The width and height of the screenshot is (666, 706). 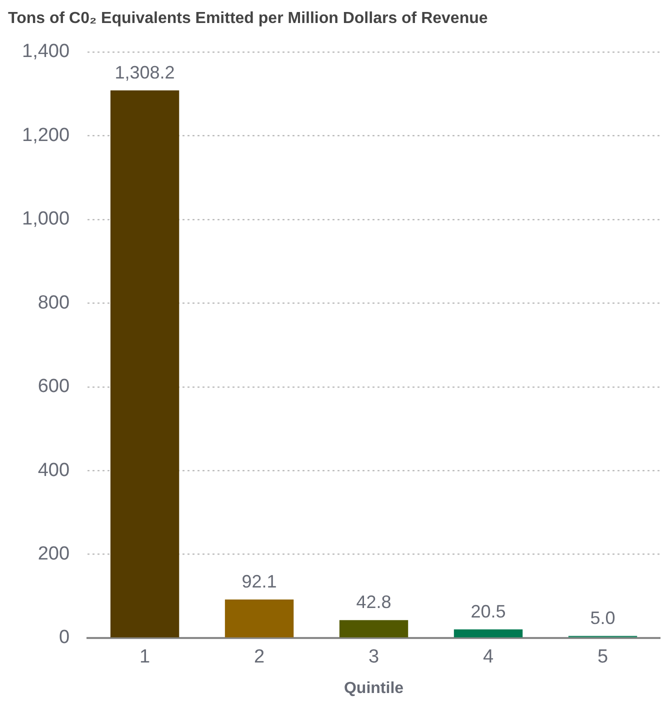 I want to click on y-tick-label: 200, so click(x=54, y=554).